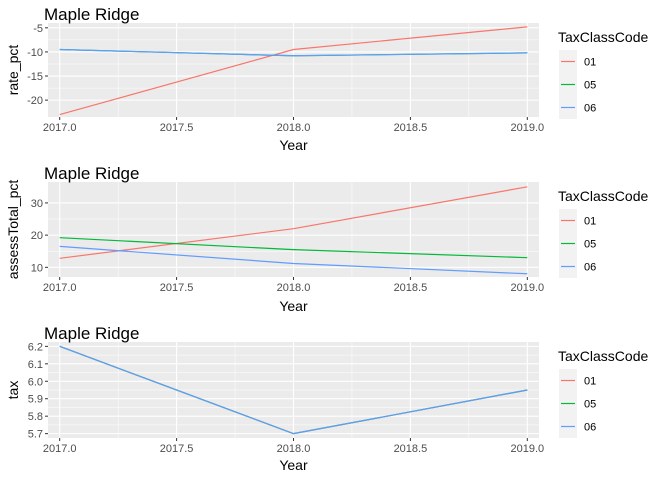 The height and width of the screenshot is (480, 672). Describe the element at coordinates (35, 417) in the screenshot. I see `y-tick-label: 5.8` at that location.